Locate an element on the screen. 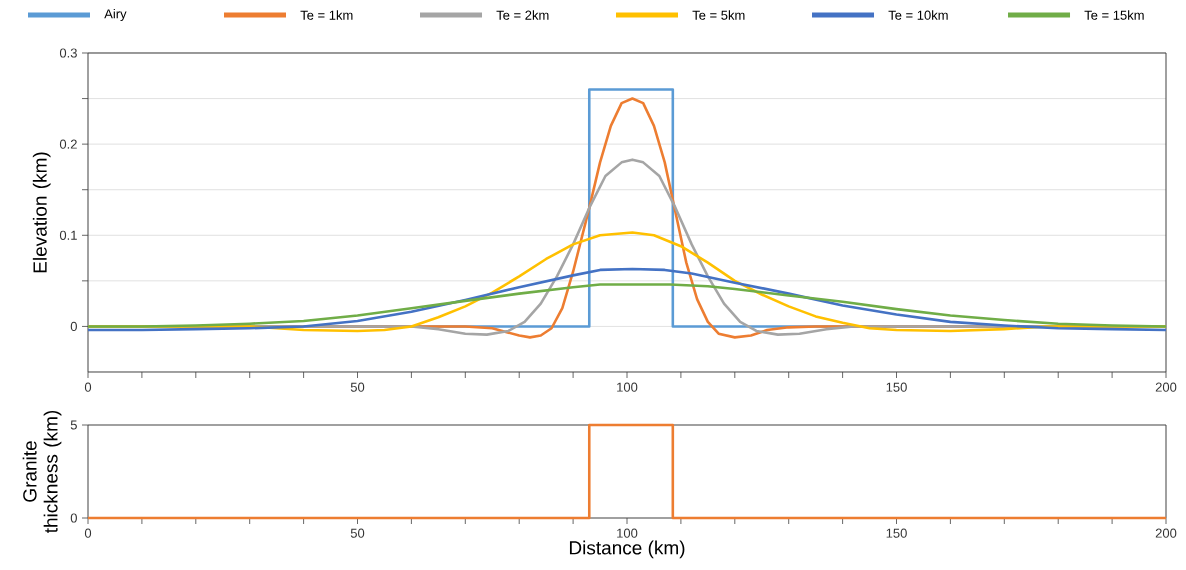  legend-label: Te = 5km is located at coordinates (718, 15).